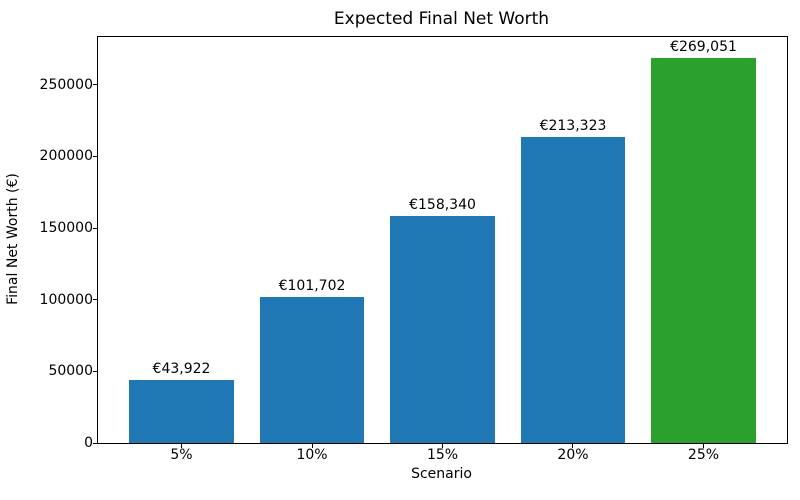  What do you see at coordinates (312, 286) in the screenshot?
I see `bar-value-label: €101,702` at bounding box center [312, 286].